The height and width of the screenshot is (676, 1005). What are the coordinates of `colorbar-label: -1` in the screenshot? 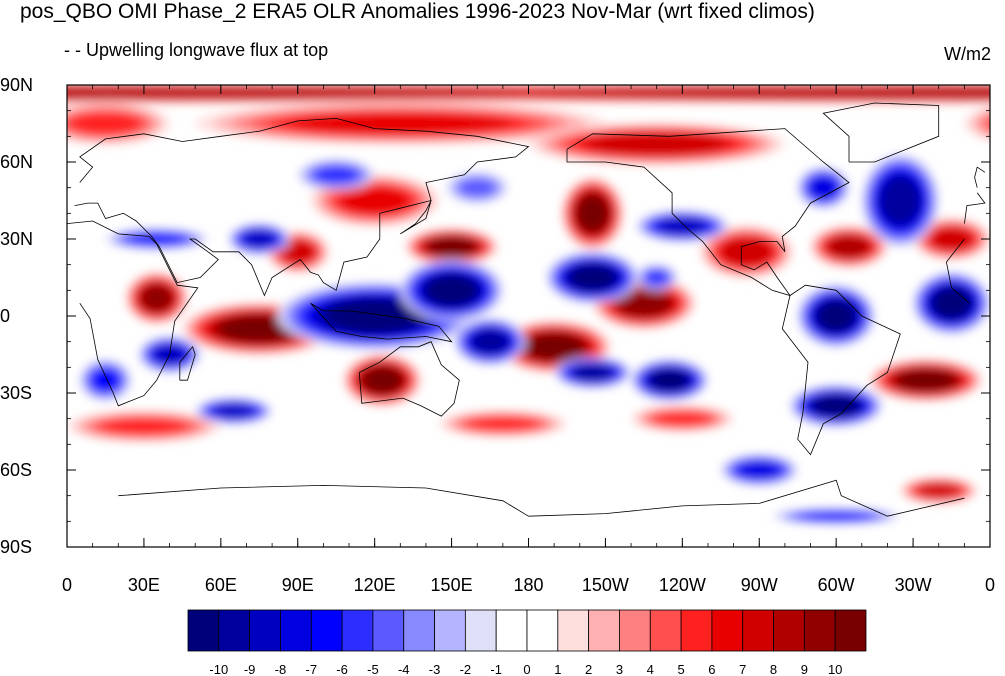 It's located at (496, 669).